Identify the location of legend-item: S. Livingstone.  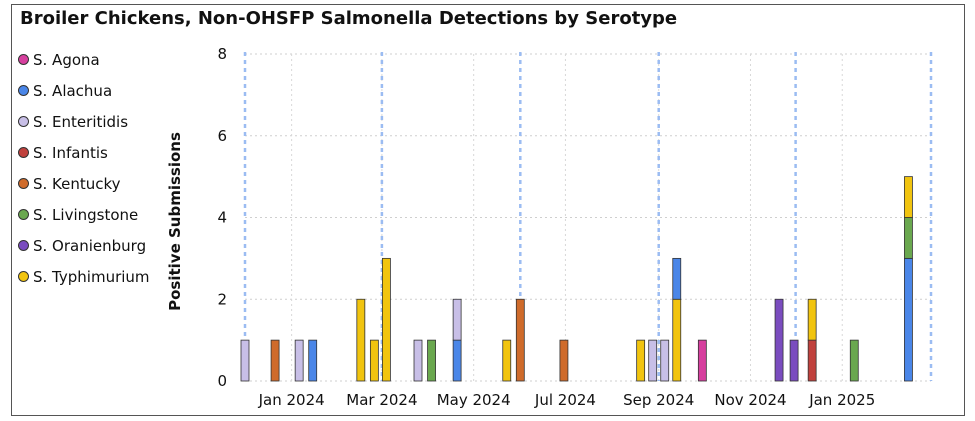
(84, 214).